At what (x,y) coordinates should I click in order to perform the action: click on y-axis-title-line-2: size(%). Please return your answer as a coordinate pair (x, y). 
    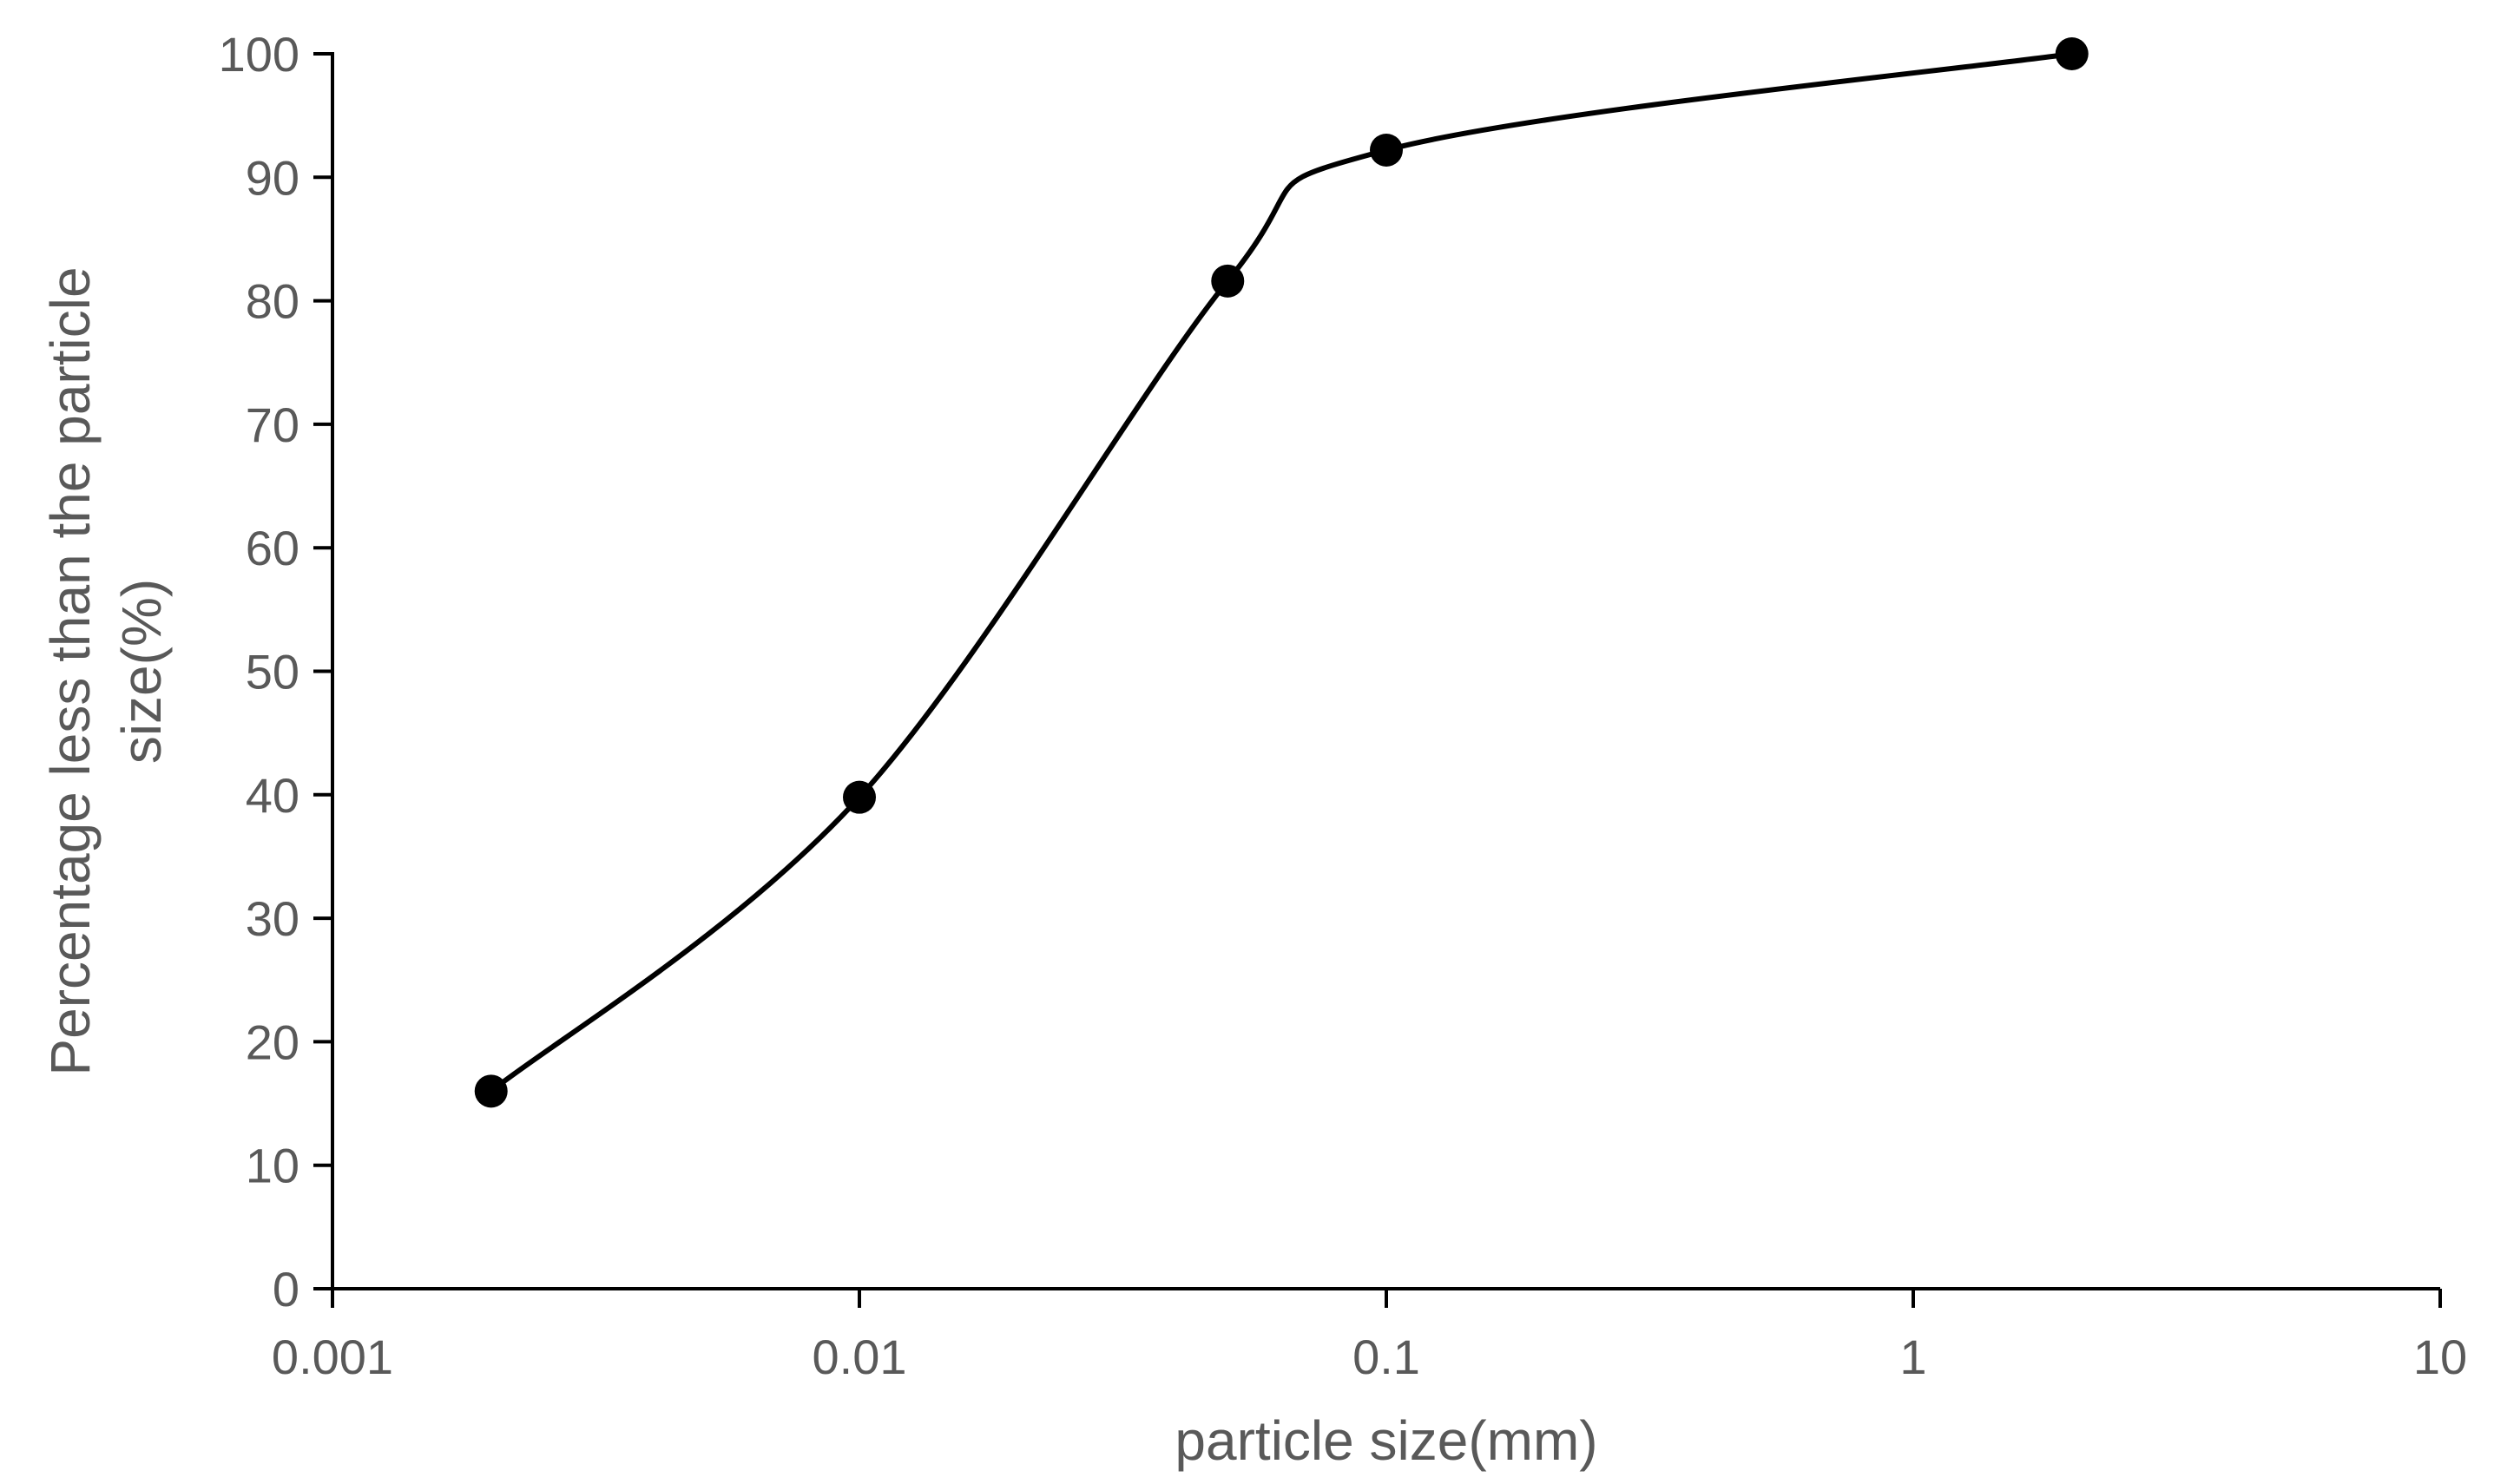
    Looking at the image, I should click on (141, 671).